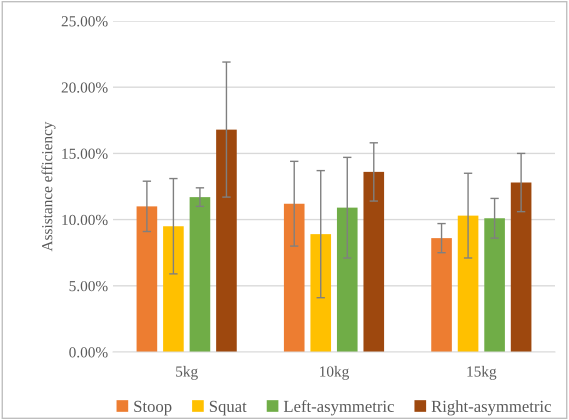 The height and width of the screenshot is (420, 569). I want to click on y-axis-title: Assistance efficiency, so click(48, 187).